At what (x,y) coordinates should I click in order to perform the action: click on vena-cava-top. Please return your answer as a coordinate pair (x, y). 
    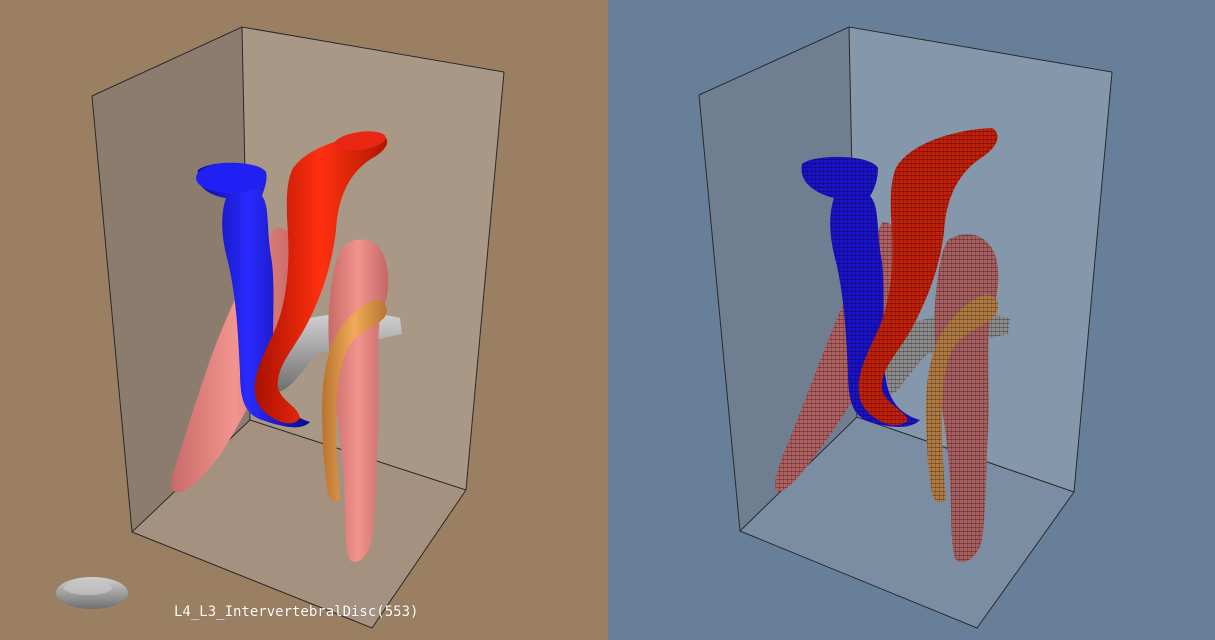
    Looking at the image, I should click on (230, 178).